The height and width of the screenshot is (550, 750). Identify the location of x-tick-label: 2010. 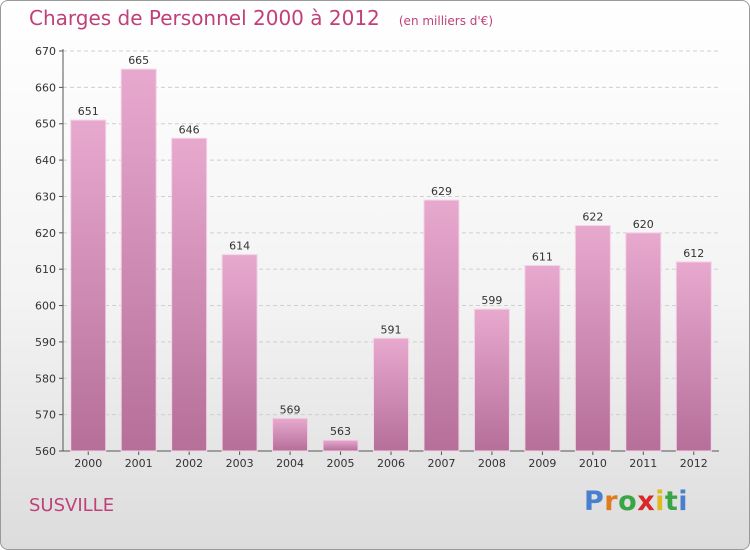
(593, 463).